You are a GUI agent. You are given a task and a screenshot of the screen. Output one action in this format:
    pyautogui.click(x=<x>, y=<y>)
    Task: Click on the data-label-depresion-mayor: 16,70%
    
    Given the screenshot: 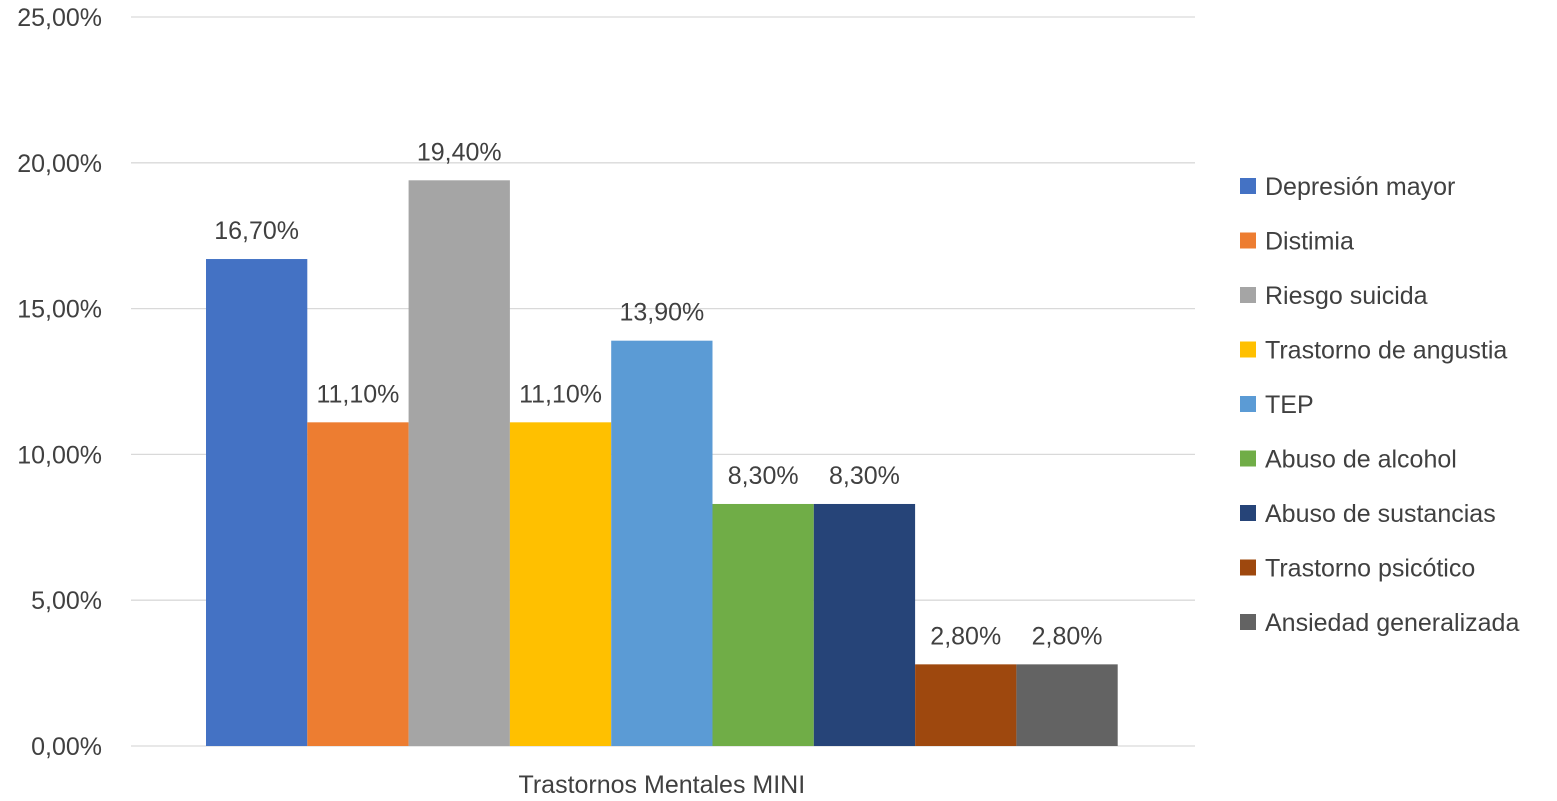 What is the action you would take?
    pyautogui.click(x=256, y=231)
    